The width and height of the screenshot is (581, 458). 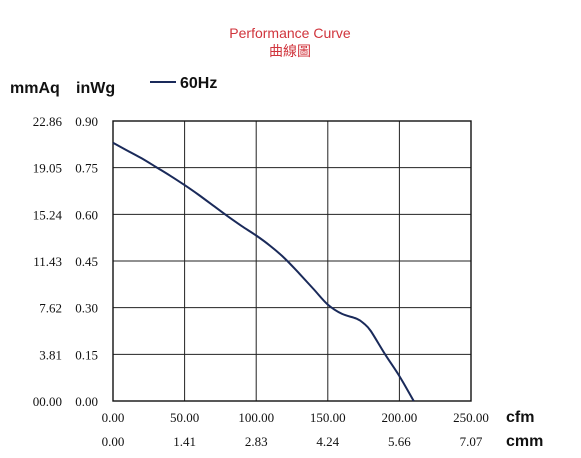 What do you see at coordinates (400, 417) in the screenshot?
I see `x-tick-primary-label: 200.00` at bounding box center [400, 417].